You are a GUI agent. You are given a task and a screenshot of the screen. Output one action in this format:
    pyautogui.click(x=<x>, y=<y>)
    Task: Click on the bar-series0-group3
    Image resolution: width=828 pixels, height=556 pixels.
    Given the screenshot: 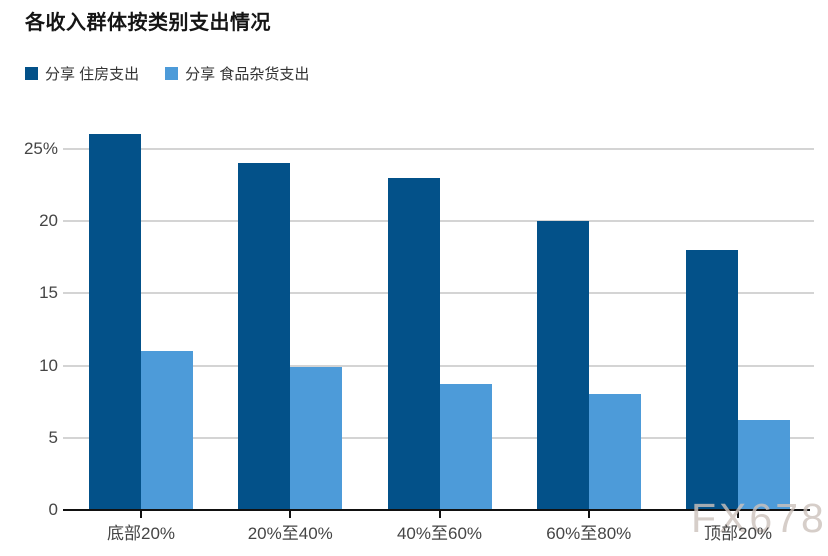 What is the action you would take?
    pyautogui.click(x=562, y=365)
    